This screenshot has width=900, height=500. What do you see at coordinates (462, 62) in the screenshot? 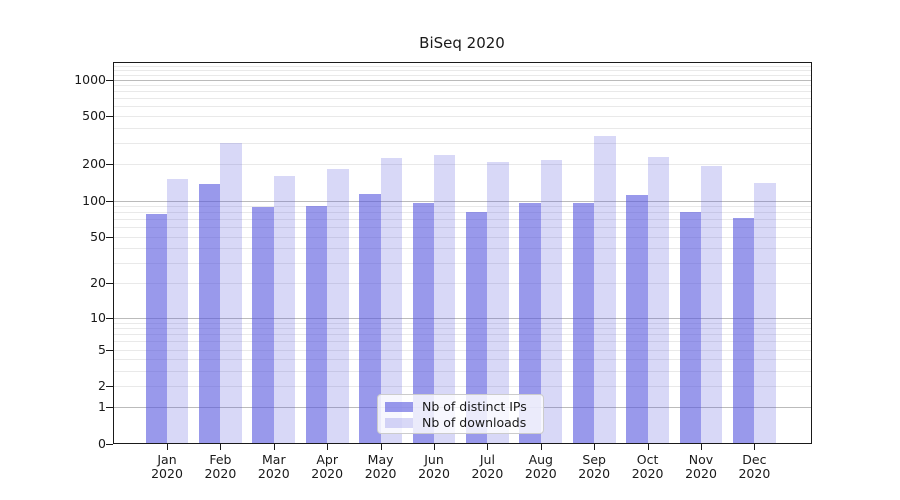
I see `axis-spine-top` at bounding box center [462, 62].